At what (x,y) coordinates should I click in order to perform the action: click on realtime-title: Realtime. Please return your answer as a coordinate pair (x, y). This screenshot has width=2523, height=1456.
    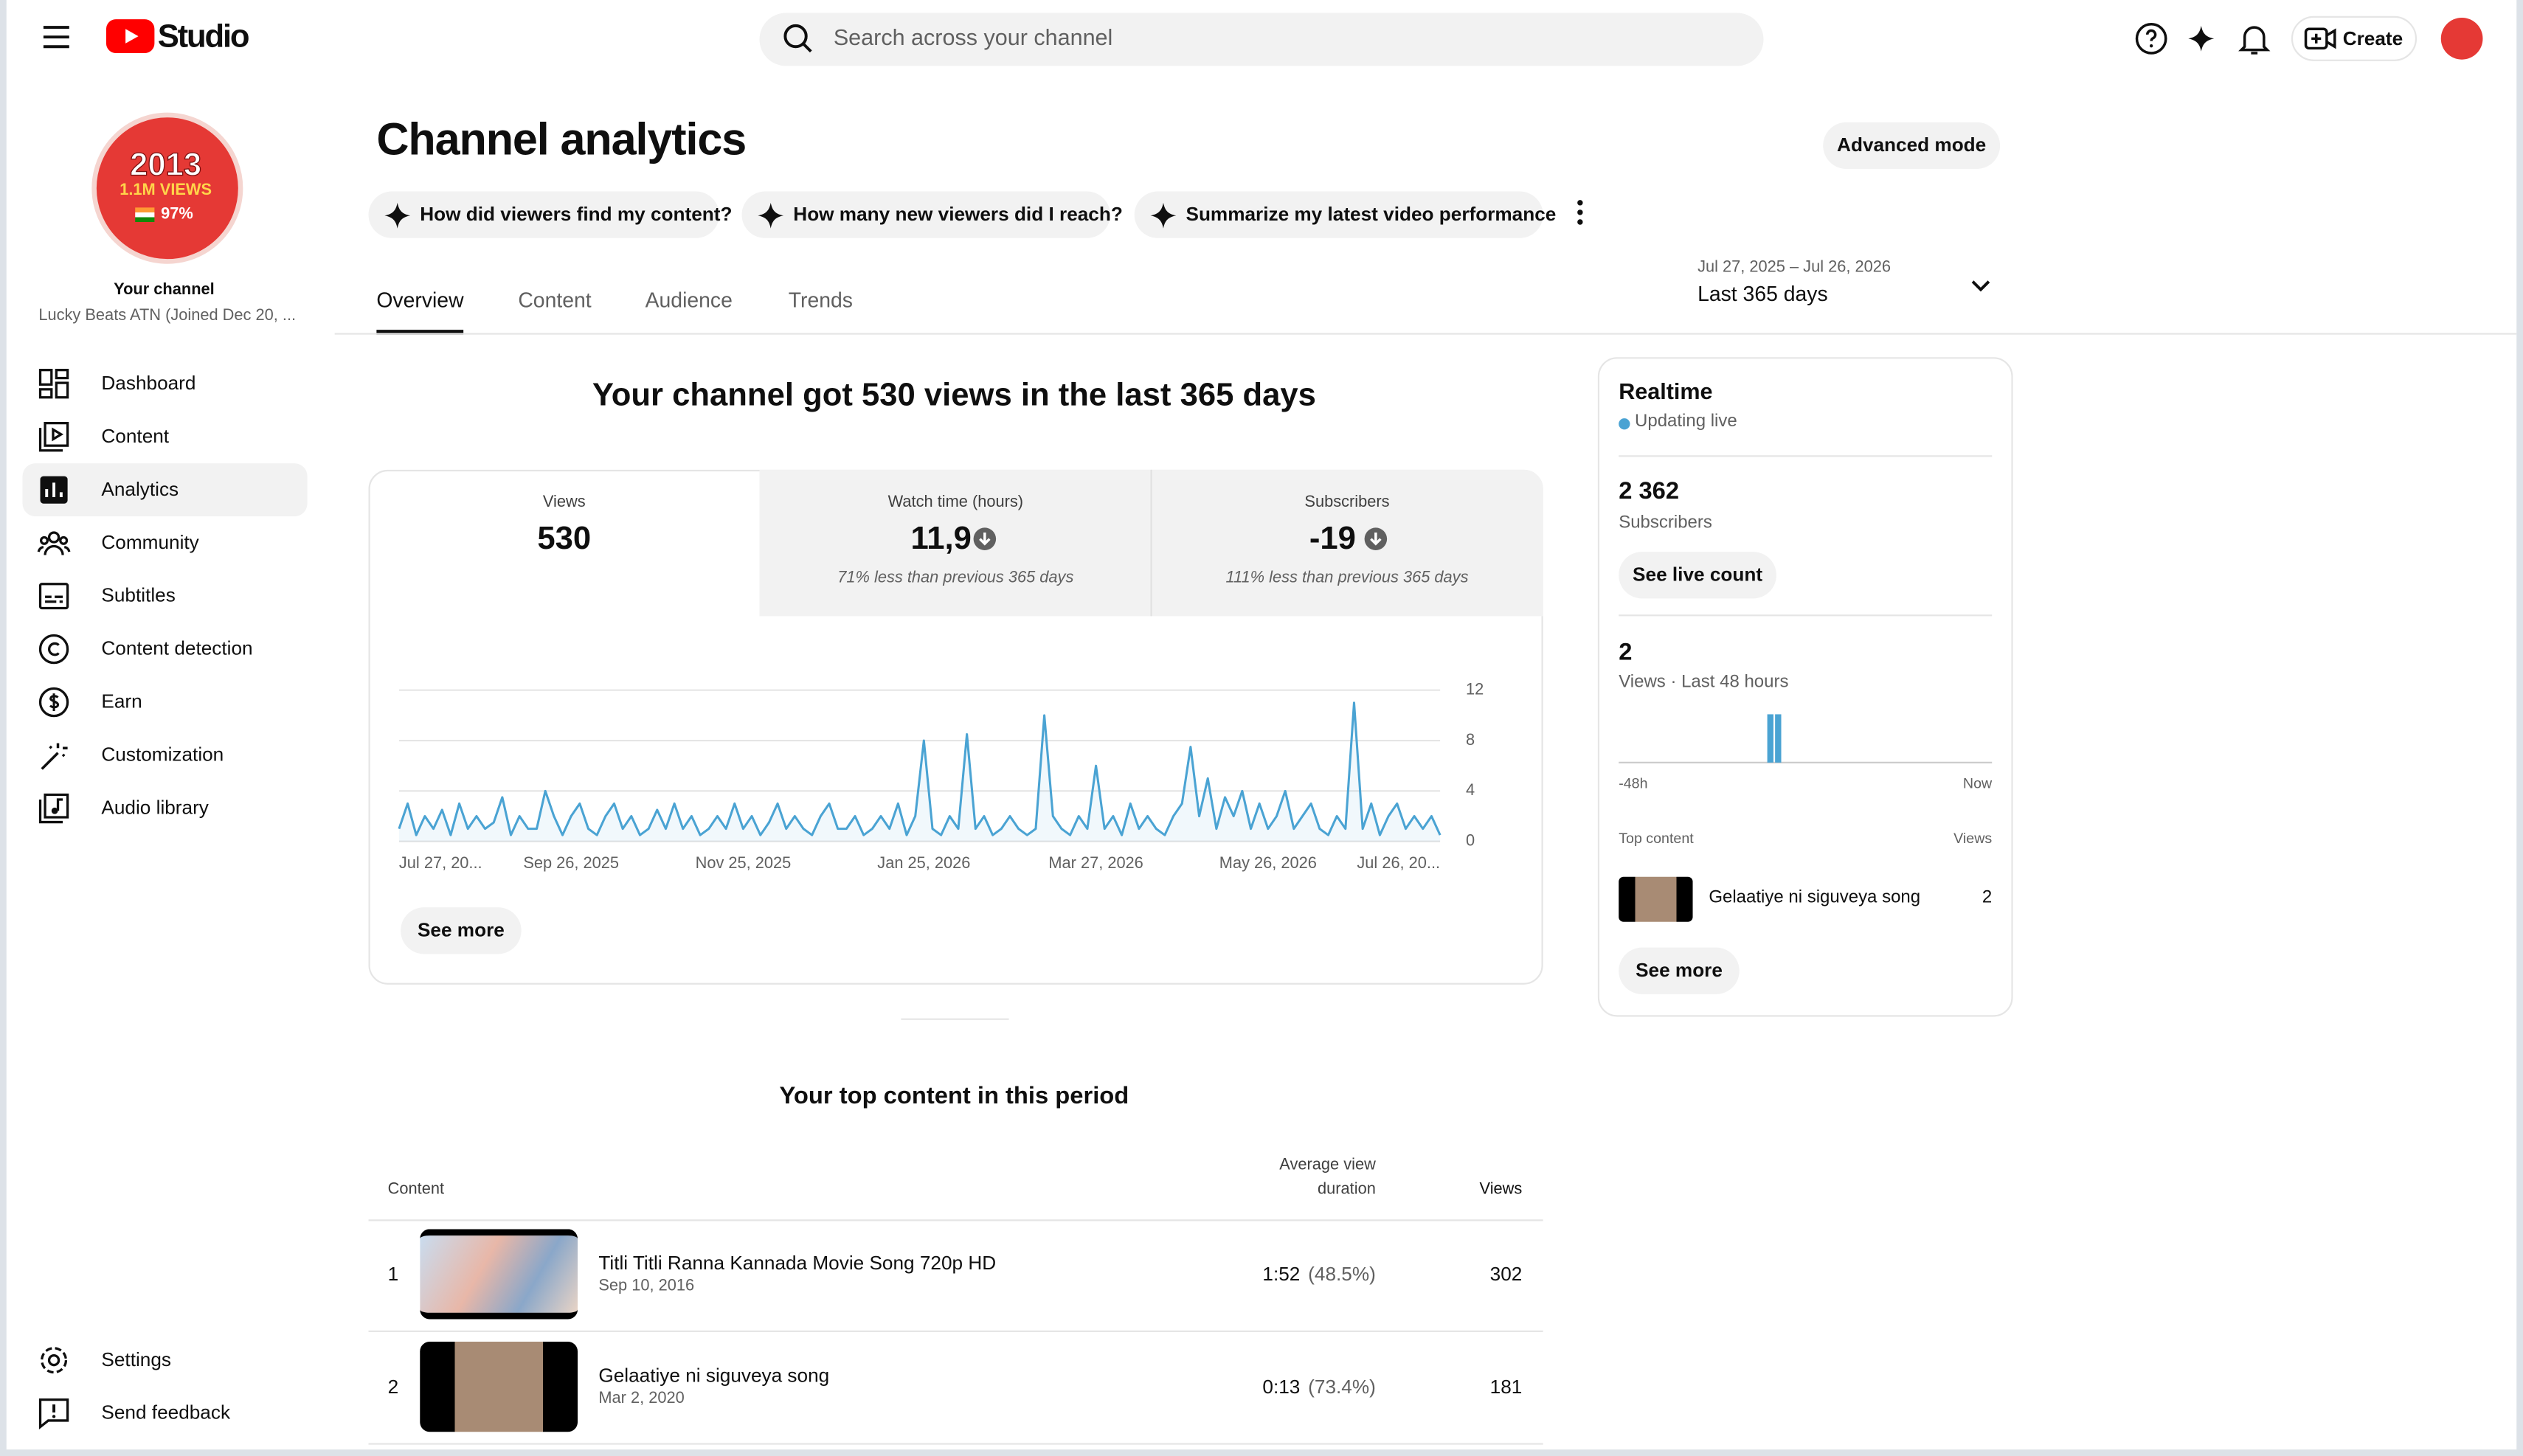
    Looking at the image, I should click on (1666, 392).